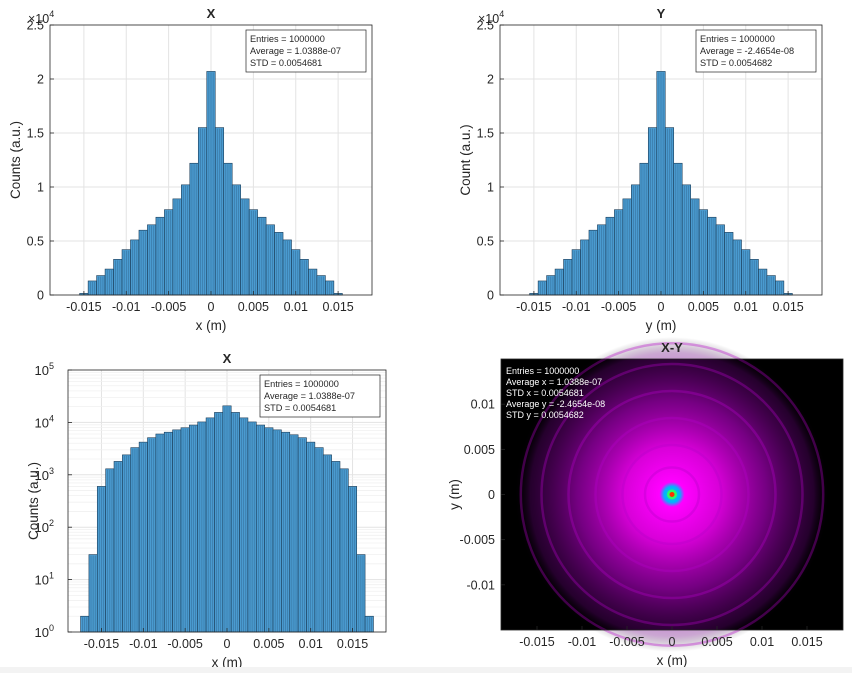 The width and height of the screenshot is (852, 678). I want to click on y-tick-label: 10⁵, so click(44, 369).